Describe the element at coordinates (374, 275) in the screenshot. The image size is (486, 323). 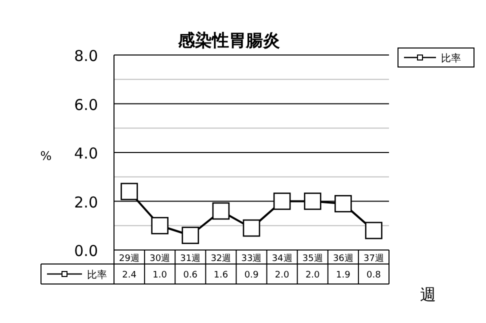
I see `data-label: 0.8` at that location.